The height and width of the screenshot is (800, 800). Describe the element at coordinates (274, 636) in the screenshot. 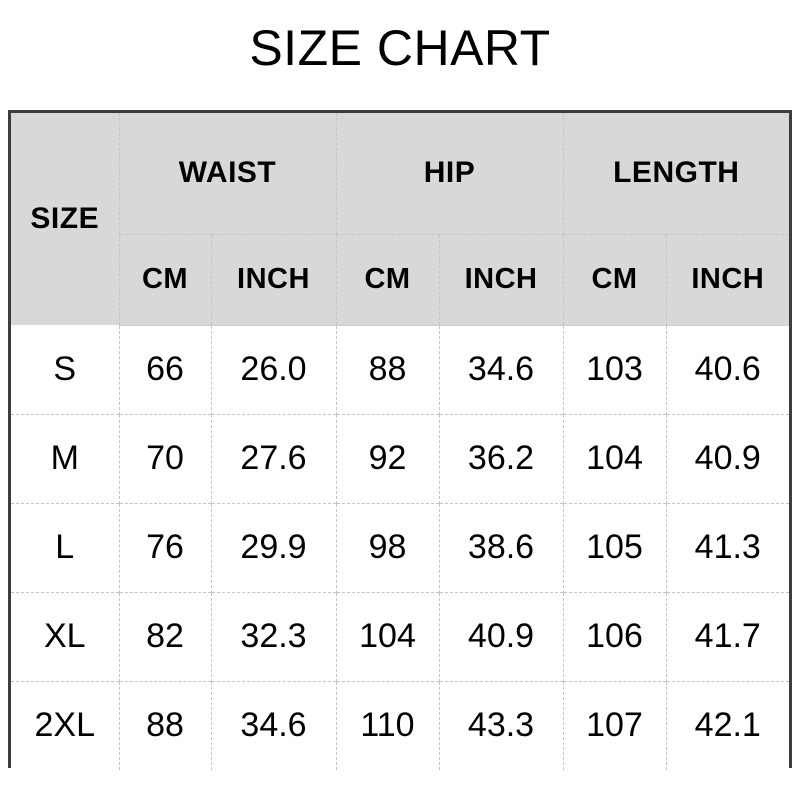

I see `cell-waist-inch: 32.3` at that location.